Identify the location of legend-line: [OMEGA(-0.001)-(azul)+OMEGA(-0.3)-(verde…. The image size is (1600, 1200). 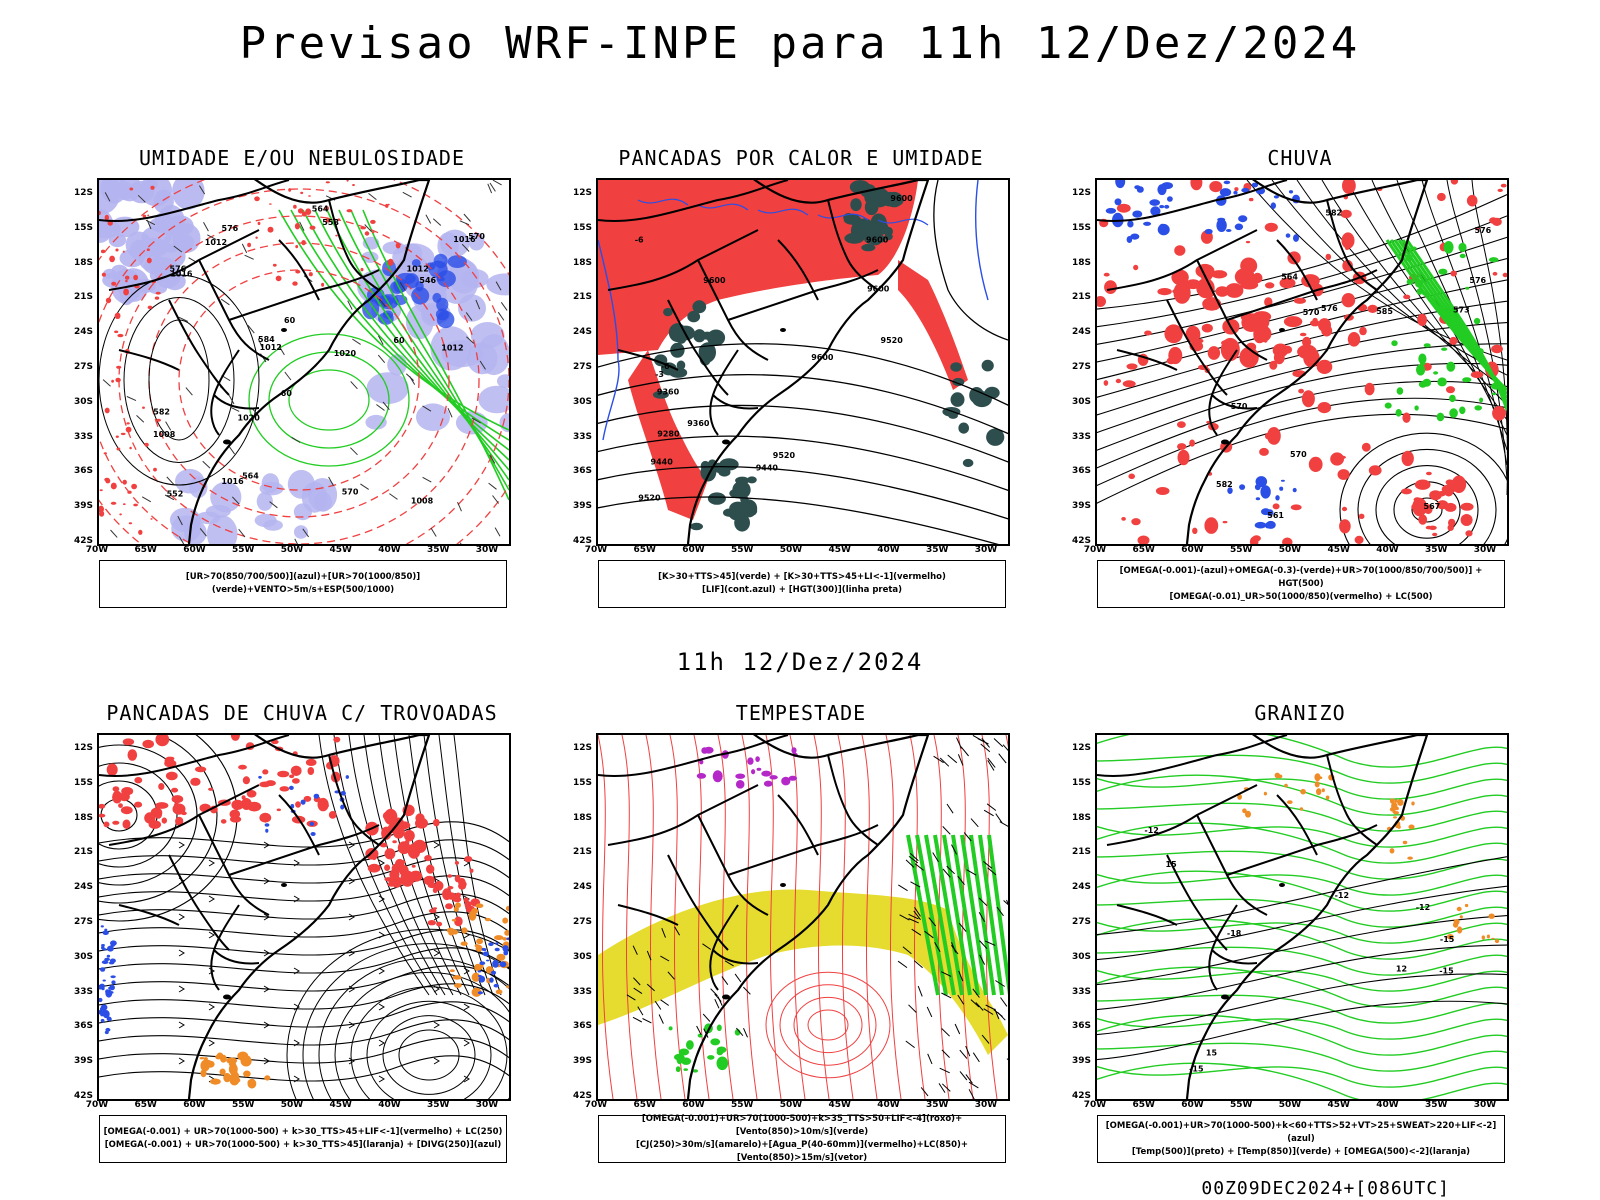
(1301, 578).